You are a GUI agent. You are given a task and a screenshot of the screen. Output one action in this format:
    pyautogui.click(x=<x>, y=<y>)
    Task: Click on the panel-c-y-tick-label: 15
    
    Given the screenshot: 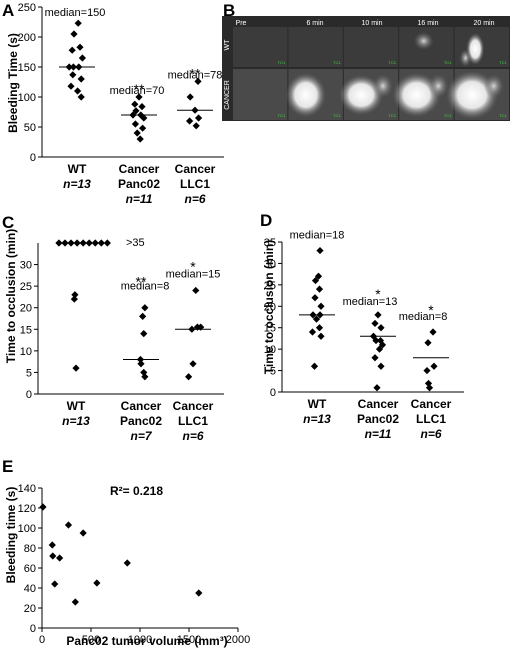 What is the action you would take?
    pyautogui.click(x=26, y=330)
    